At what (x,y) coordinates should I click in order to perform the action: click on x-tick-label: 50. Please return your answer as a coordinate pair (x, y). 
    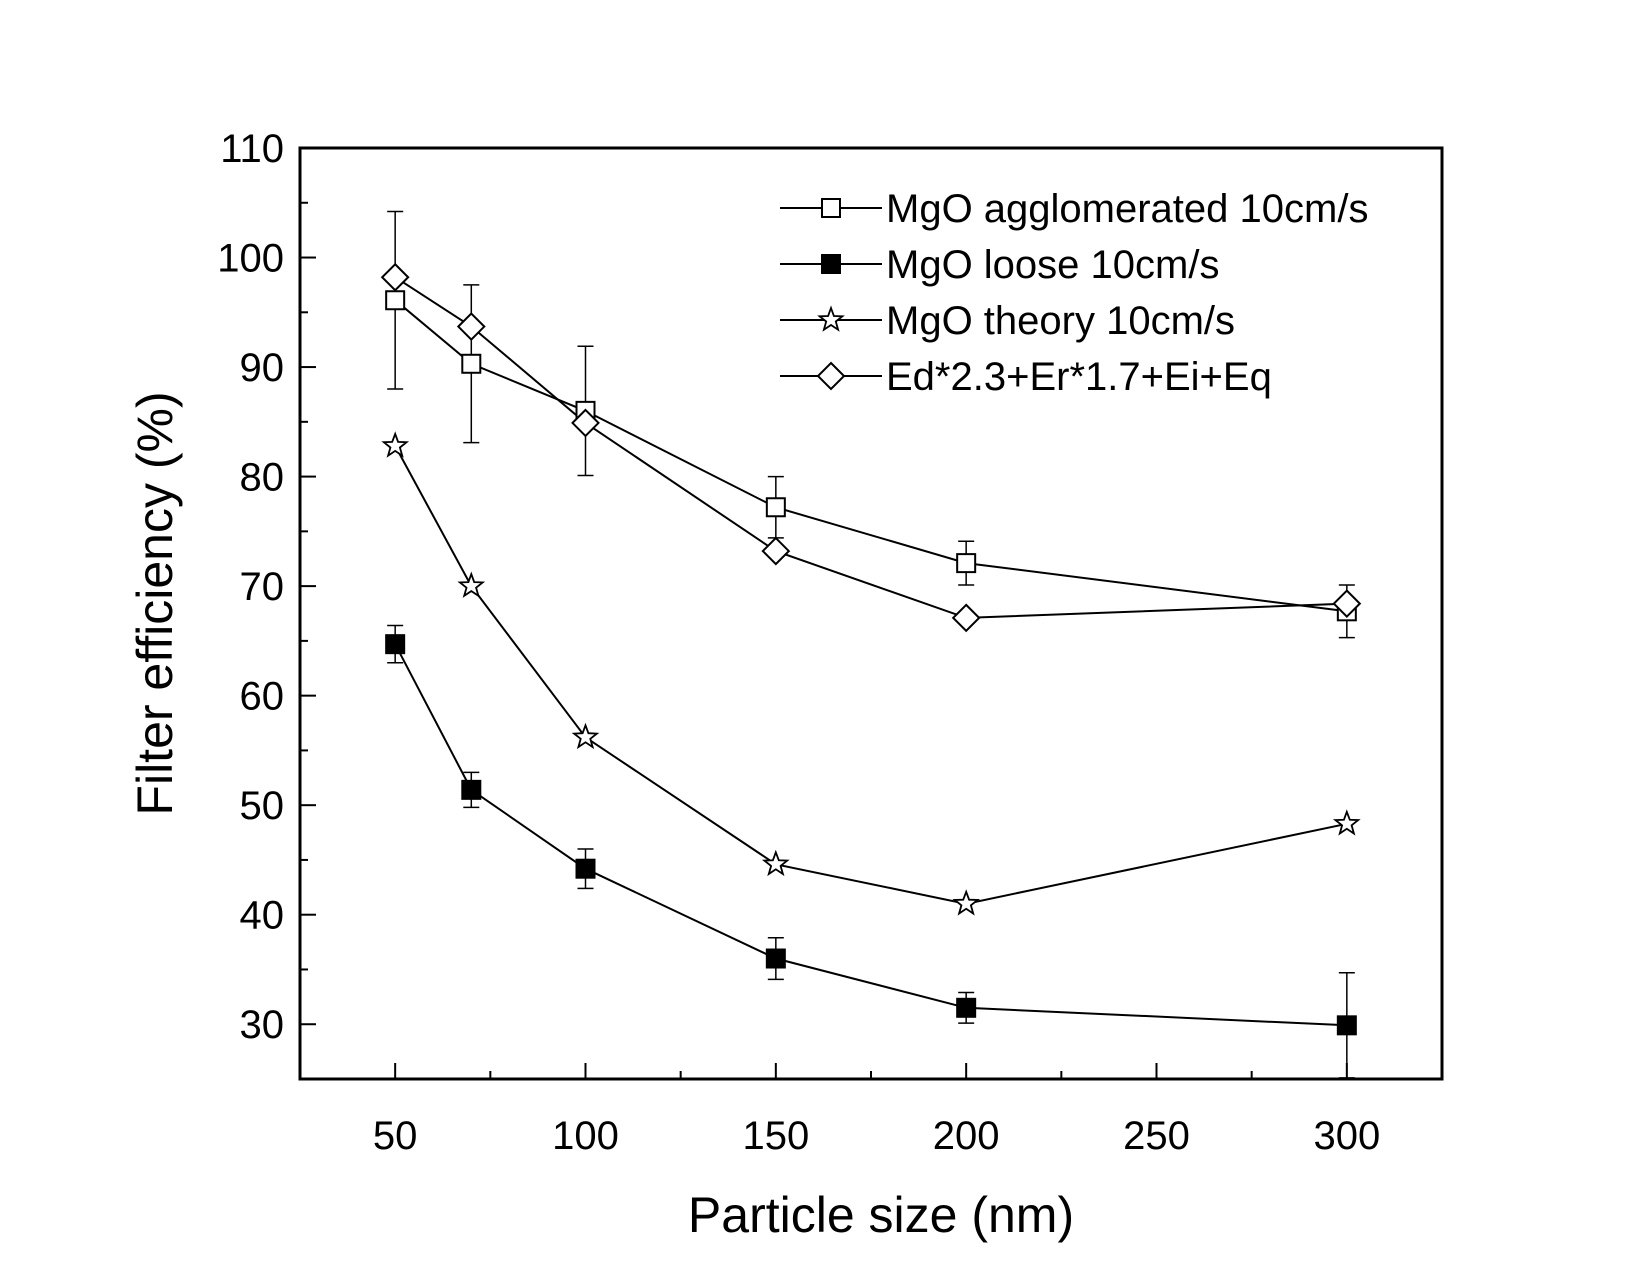
    Looking at the image, I should click on (395, 1136).